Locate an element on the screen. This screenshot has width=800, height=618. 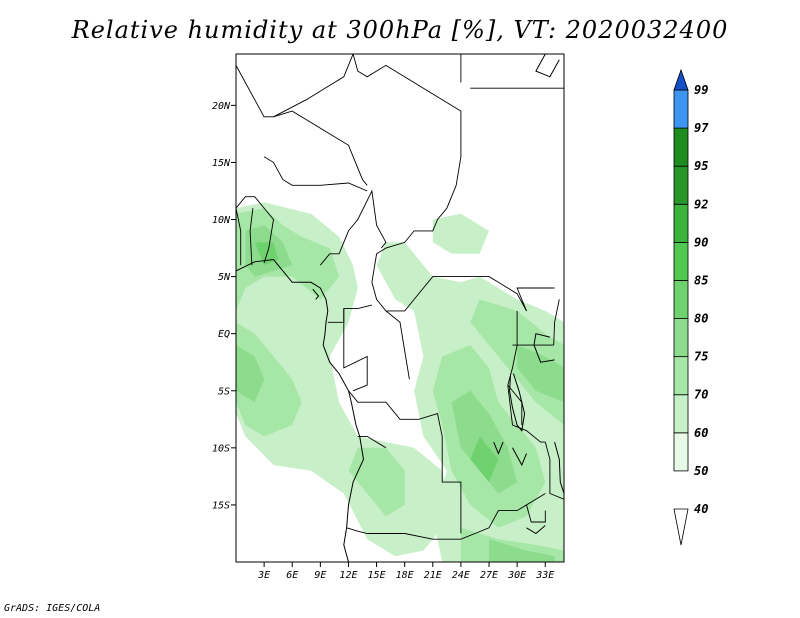
lat-label-EQ: EQ is located at coordinates (224, 334).